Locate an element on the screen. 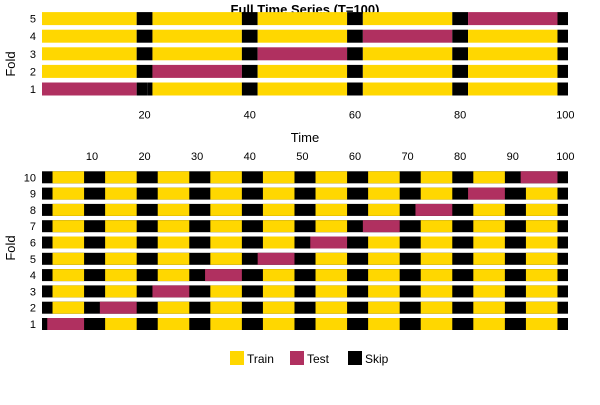  segment-fold3-block2-train is located at coordinates (121, 291).